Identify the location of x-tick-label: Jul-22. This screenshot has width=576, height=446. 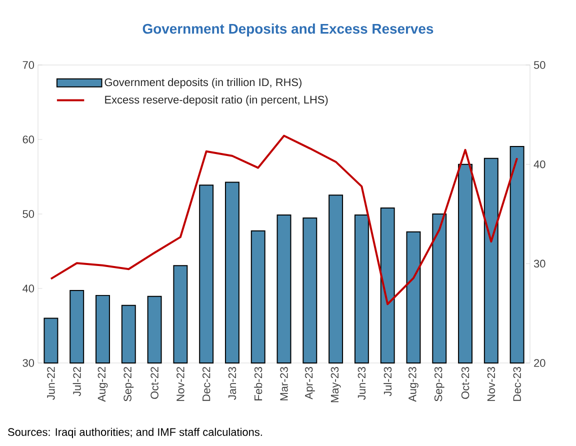
(76, 381).